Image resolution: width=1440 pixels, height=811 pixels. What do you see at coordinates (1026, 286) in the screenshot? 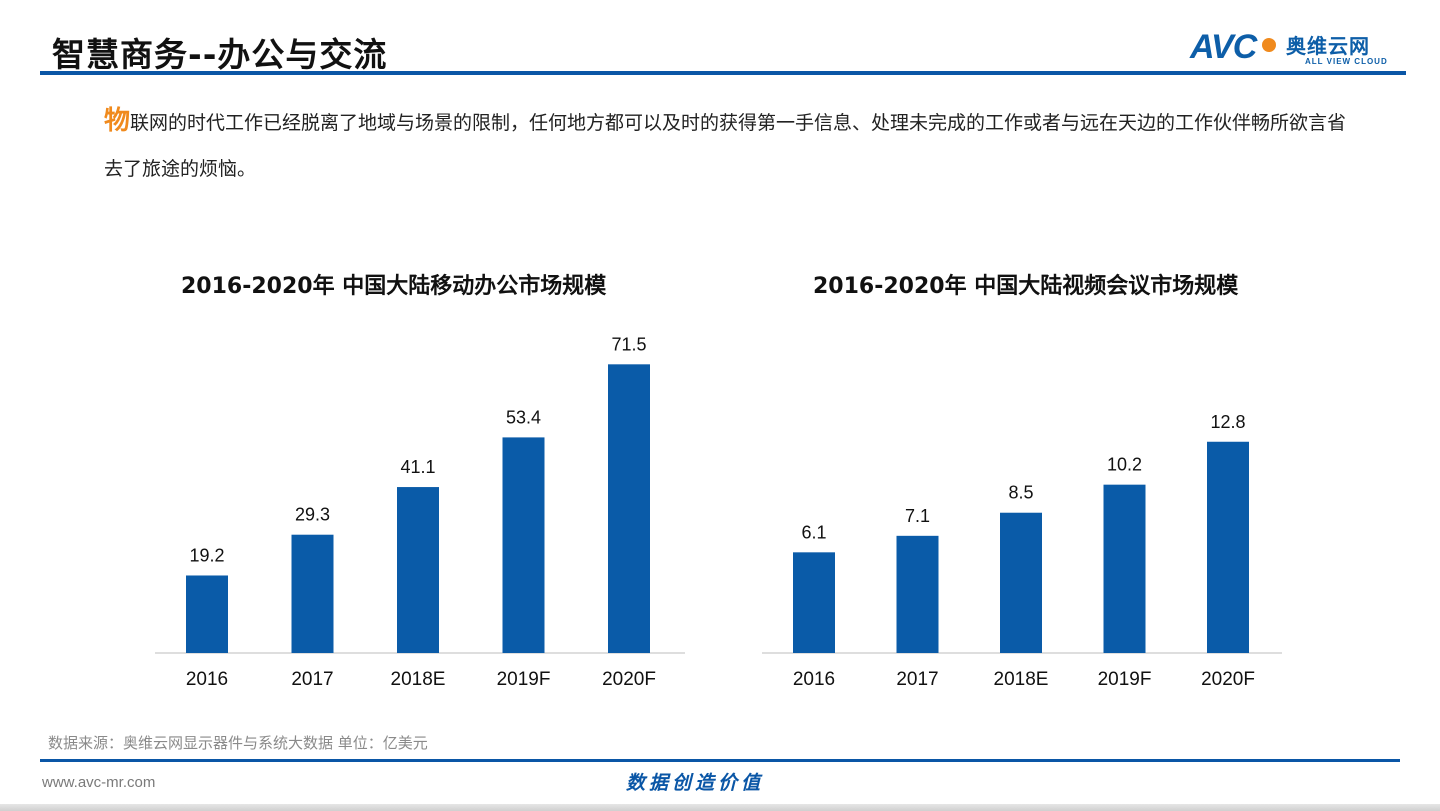
I see `chart-title-video-conference: 2016-2020年 中国大陆视频会议市场规模` at bounding box center [1026, 286].